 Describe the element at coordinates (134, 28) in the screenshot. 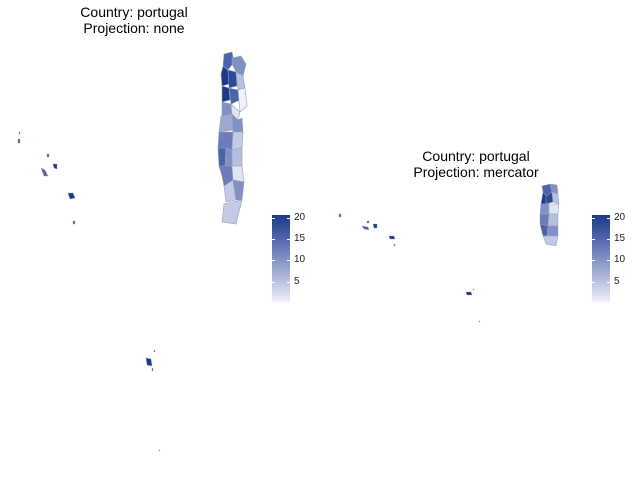

I see `title-projection: Projection: none` at that location.